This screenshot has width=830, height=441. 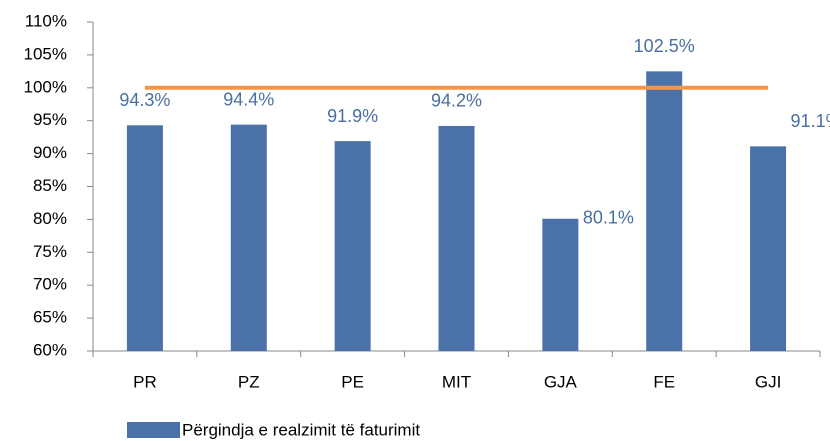 I want to click on y-tick-label: 95%, so click(x=50, y=119).